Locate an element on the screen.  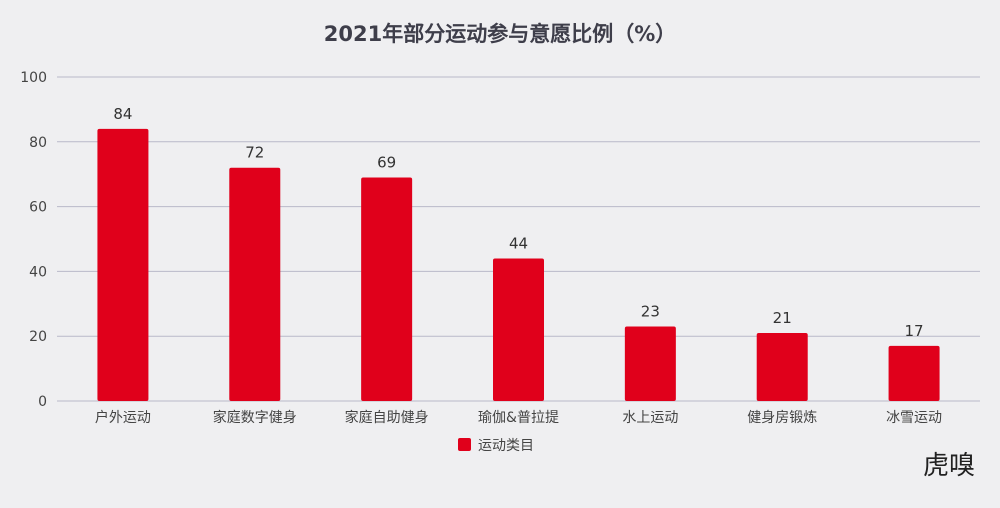
y-tick-label-80: 80 is located at coordinates (38, 143).